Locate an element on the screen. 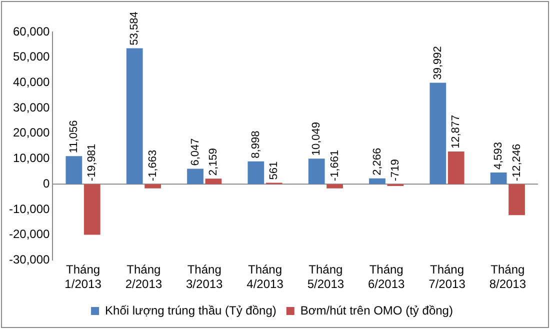 The image size is (550, 329). data-label: -19,981 is located at coordinates (92, 163).